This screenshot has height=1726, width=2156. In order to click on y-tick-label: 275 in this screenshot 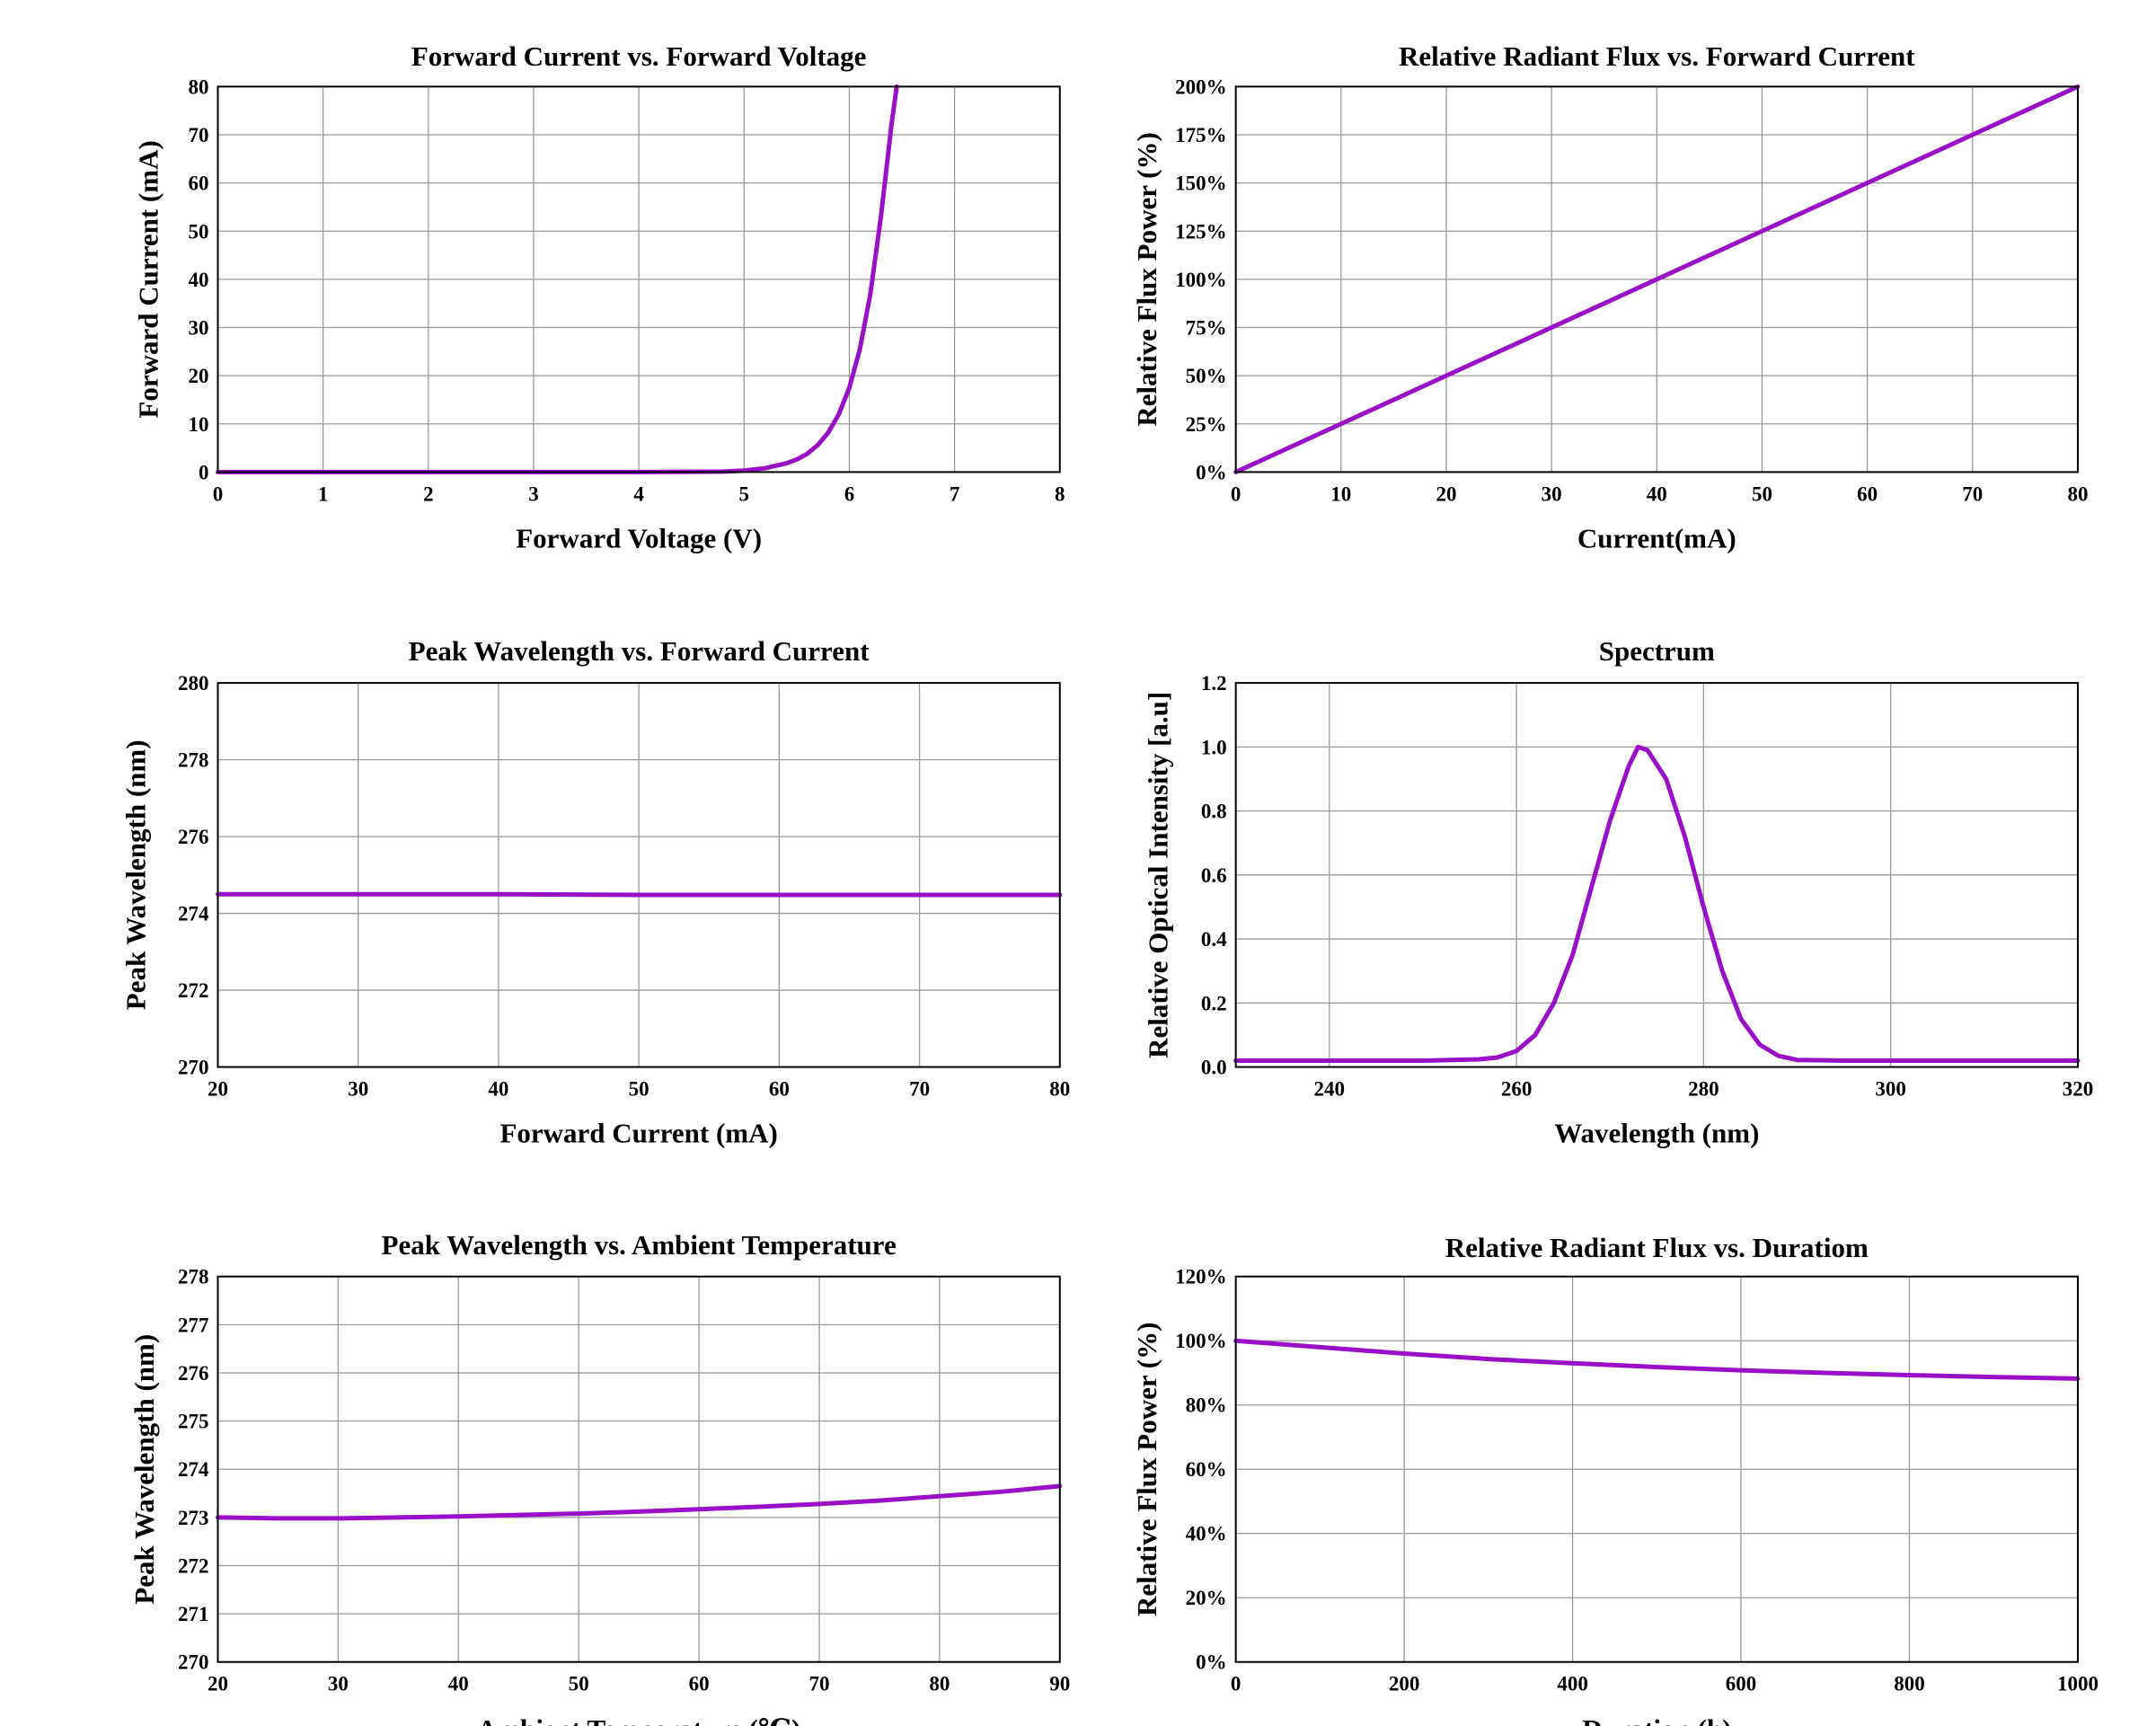, I will do `click(194, 1422)`.